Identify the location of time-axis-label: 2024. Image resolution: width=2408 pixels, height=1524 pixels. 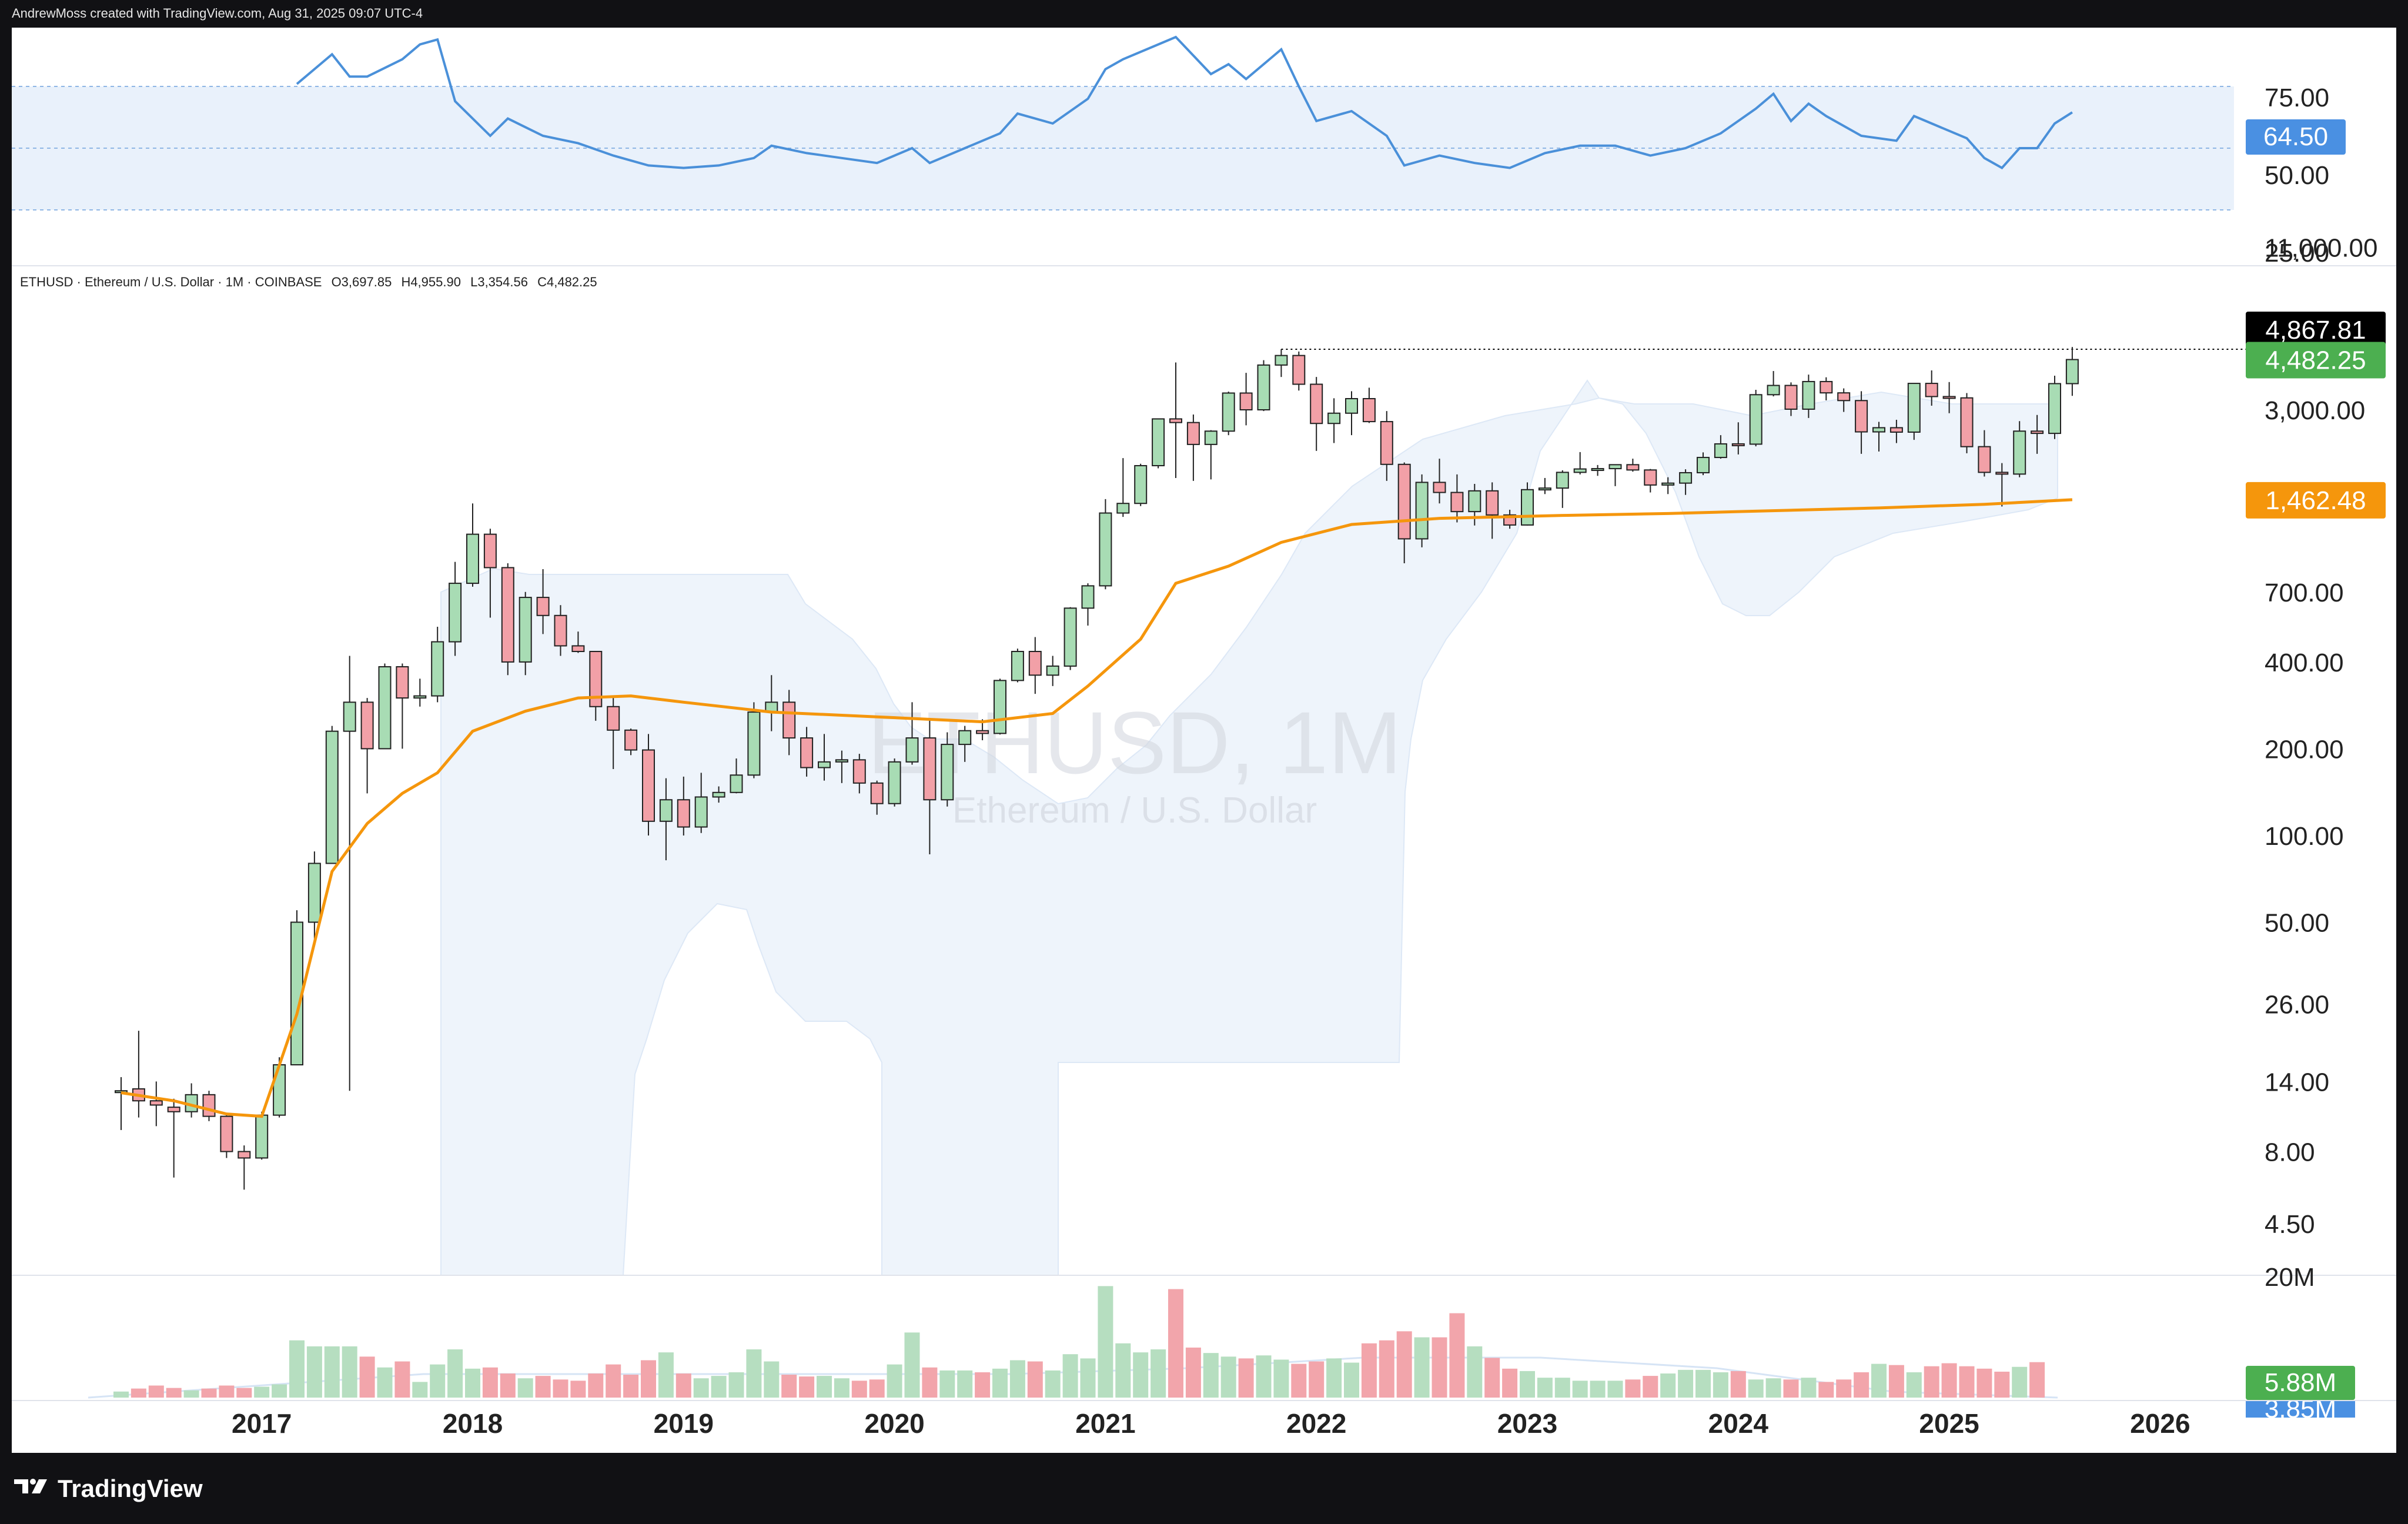
(1738, 1423).